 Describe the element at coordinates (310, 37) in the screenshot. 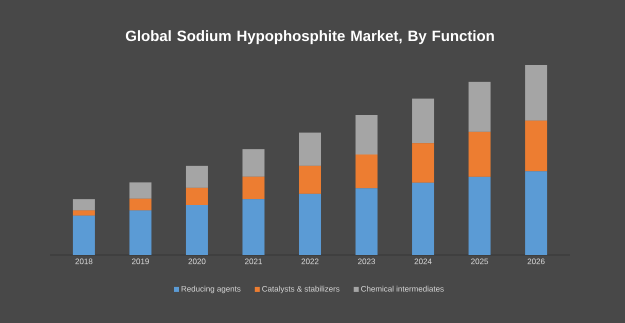

I see `chart-title: Global Sodium Hypophosphite Market, By Function` at that location.